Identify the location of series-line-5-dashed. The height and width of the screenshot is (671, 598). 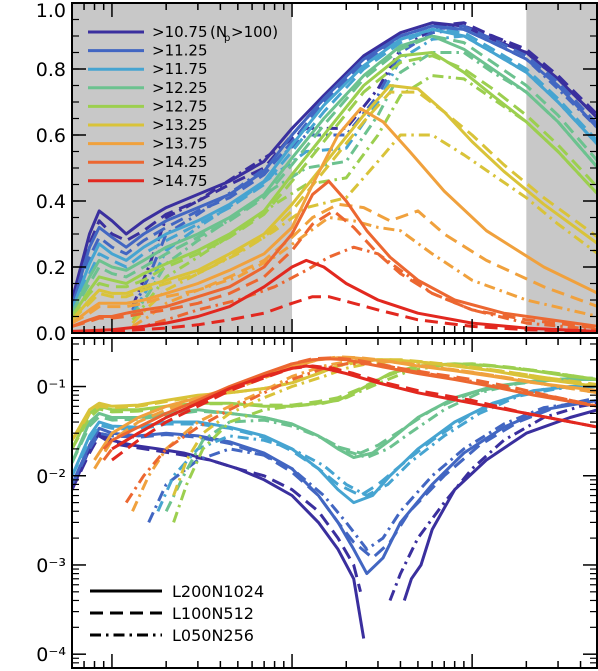
(335, 400).